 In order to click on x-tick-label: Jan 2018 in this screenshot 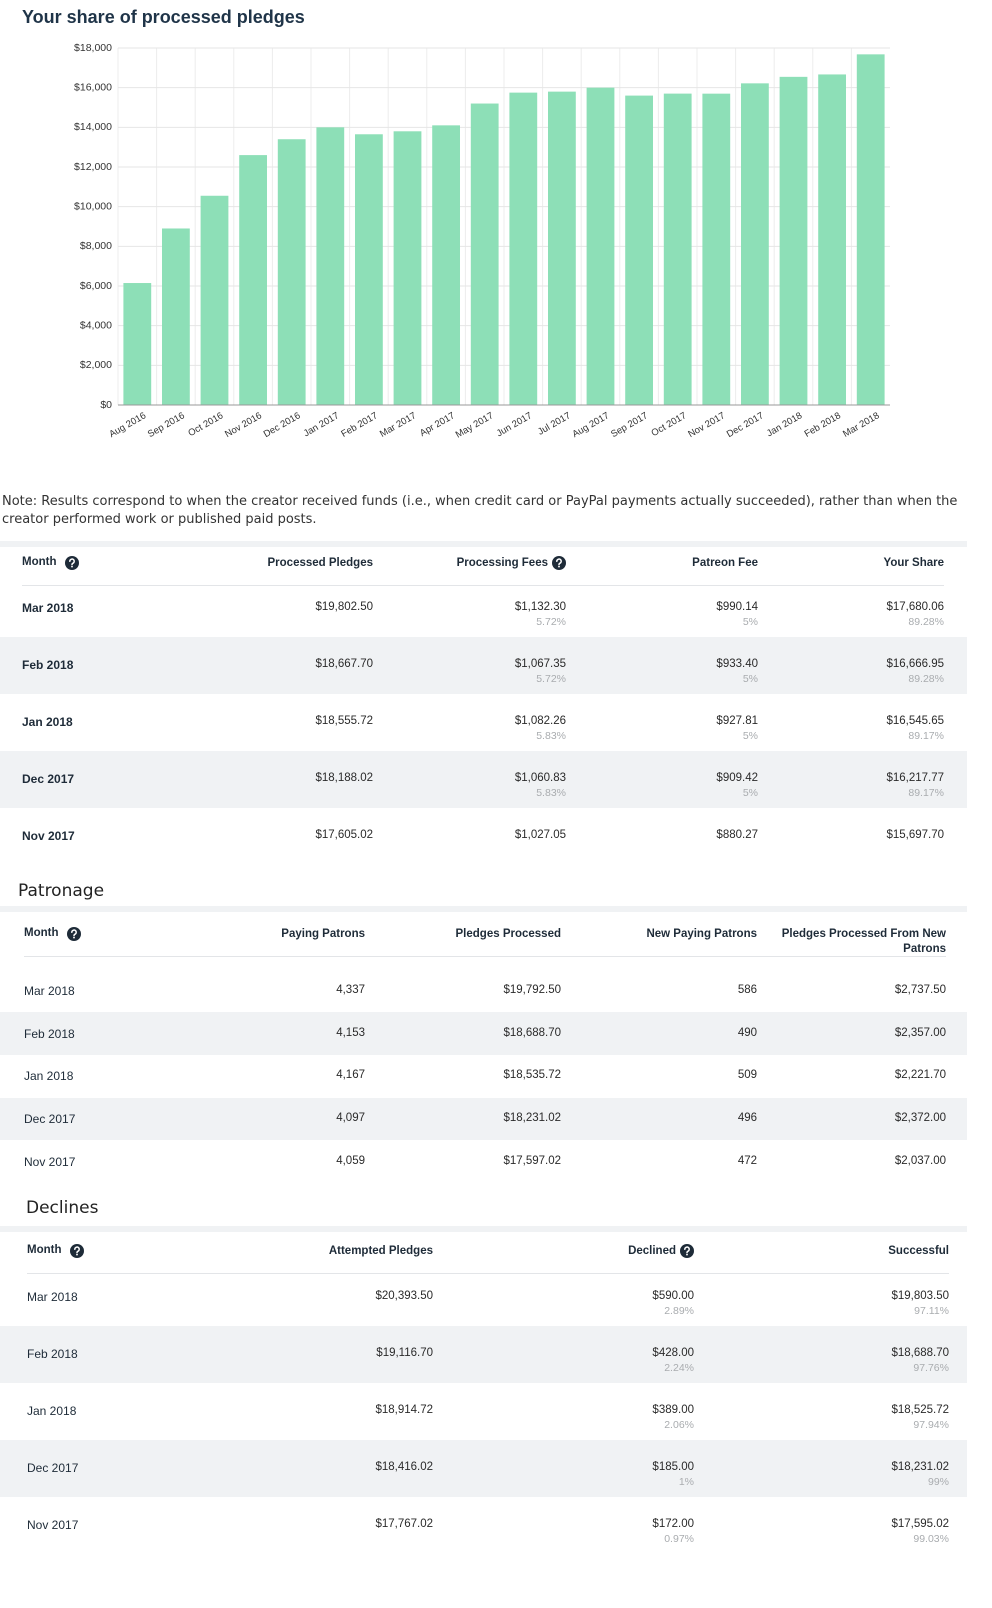, I will do `click(784, 424)`.